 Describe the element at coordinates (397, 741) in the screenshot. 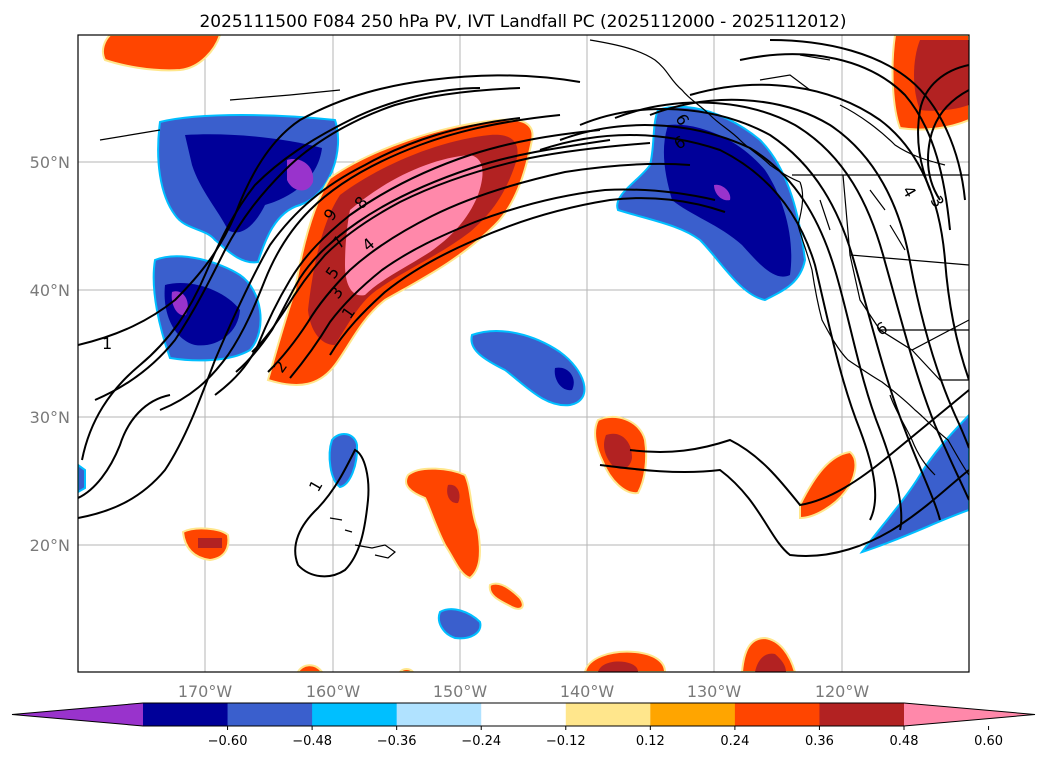

I see `colorbar-tick-label: −0.36` at that location.